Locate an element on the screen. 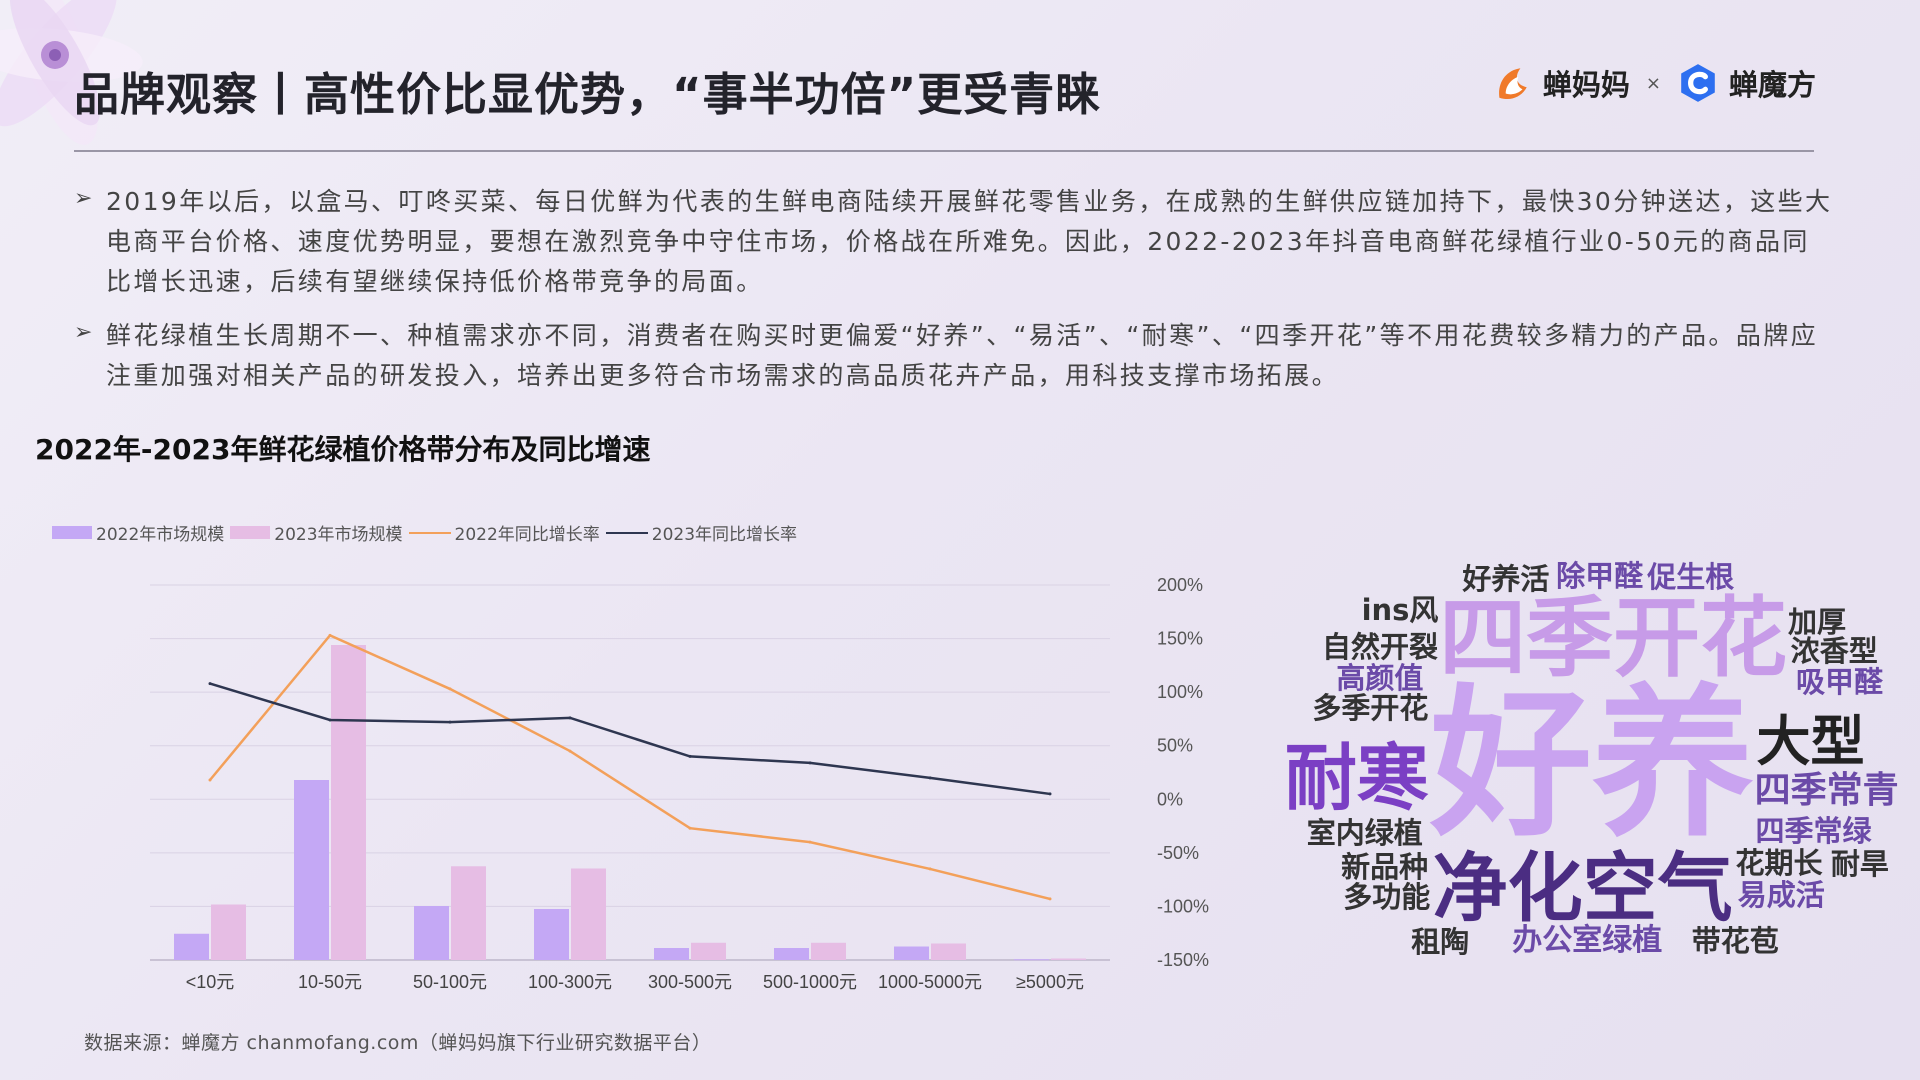 This screenshot has height=1080, width=1920. word-cloud-word: 加厚 is located at coordinates (1817, 622).